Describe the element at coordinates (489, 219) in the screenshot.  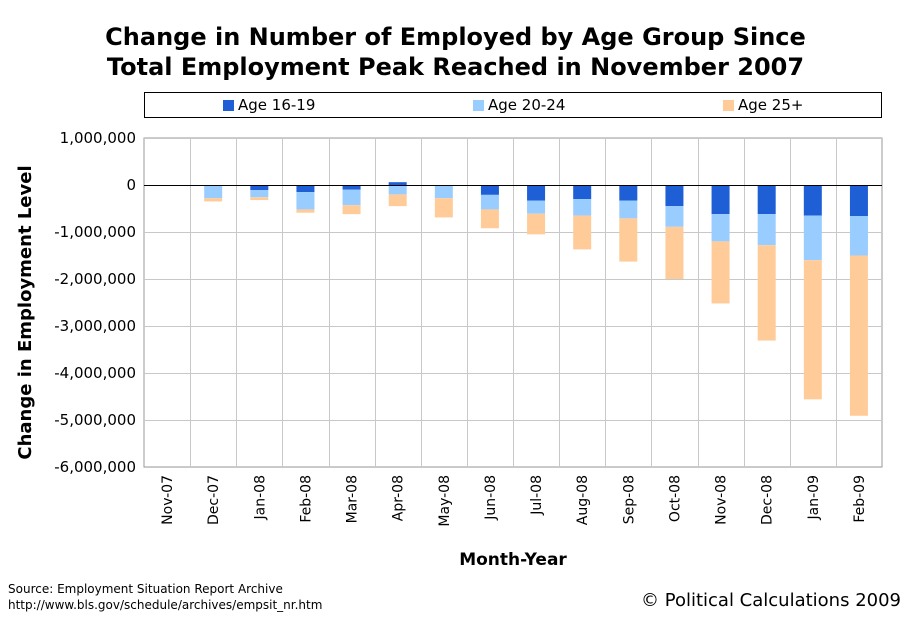
I see `bar-segment-age-25--jun-08` at that location.